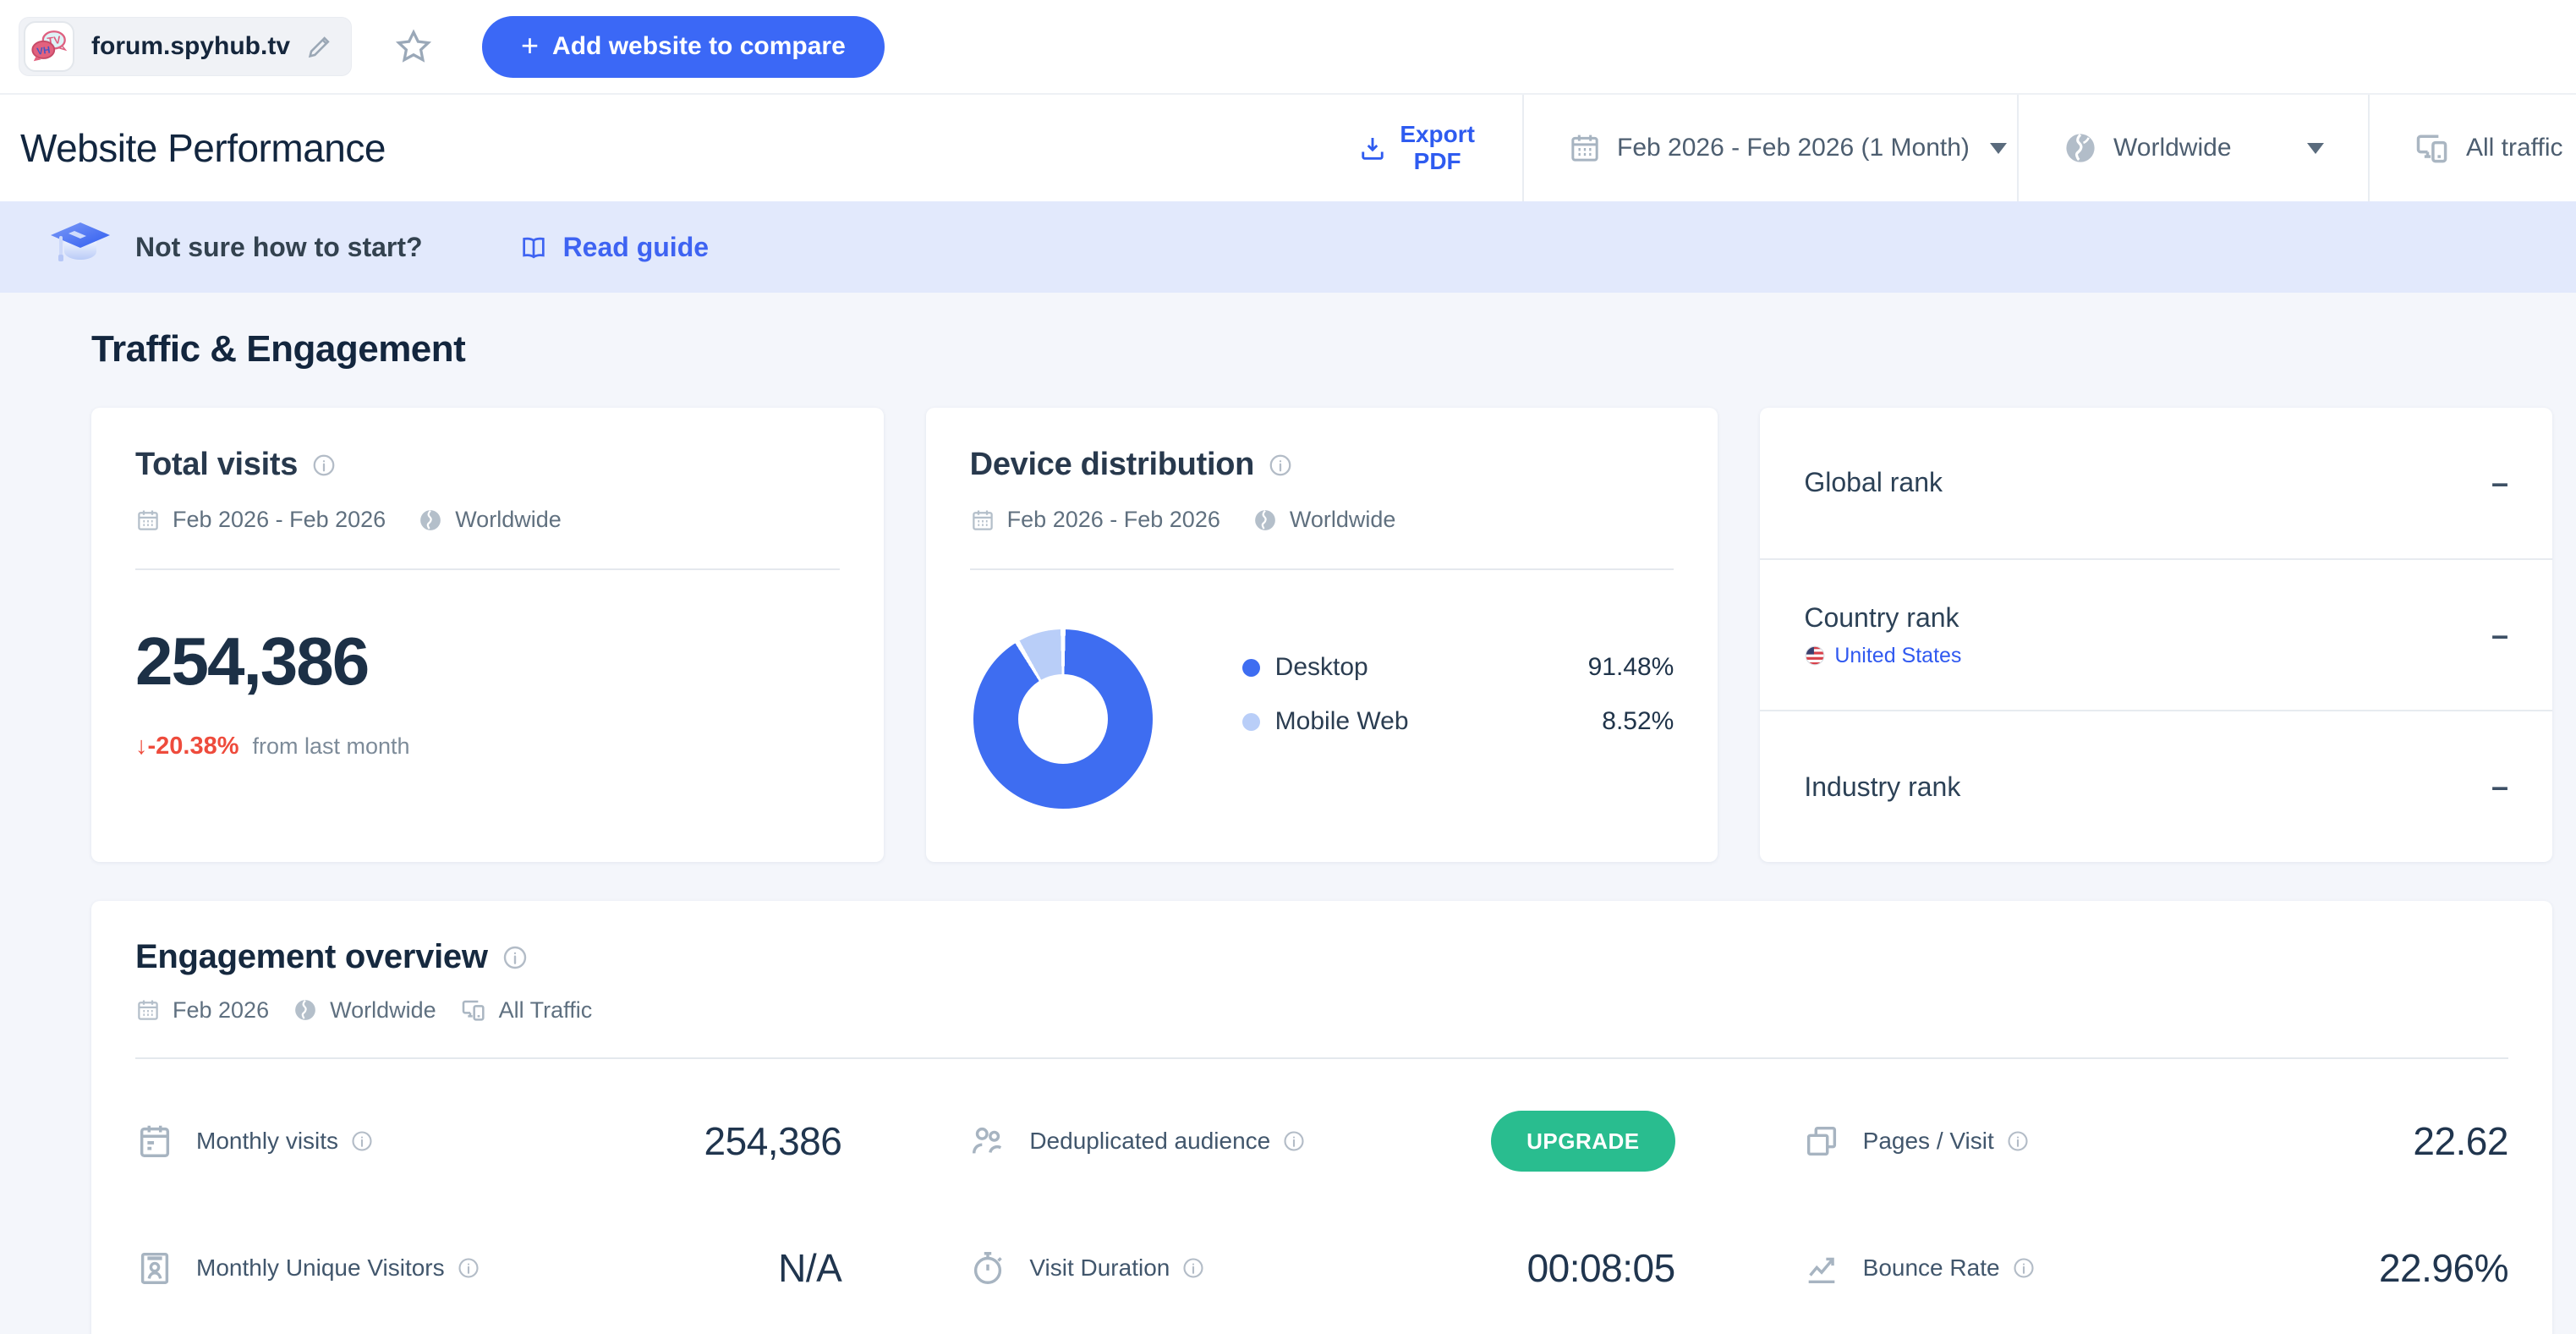 Image resolution: width=2576 pixels, height=1334 pixels. I want to click on global-rank-label: Global rank, so click(1873, 482).